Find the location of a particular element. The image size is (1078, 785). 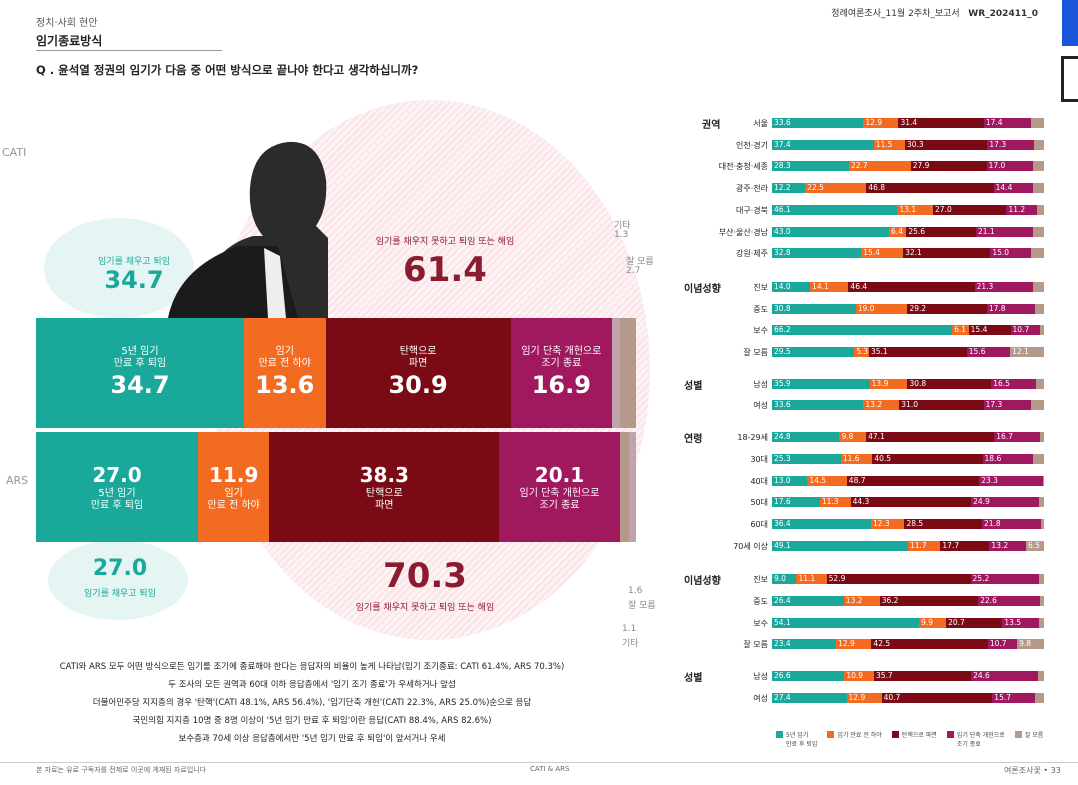

row-label: 40대 is located at coordinates (759, 481).